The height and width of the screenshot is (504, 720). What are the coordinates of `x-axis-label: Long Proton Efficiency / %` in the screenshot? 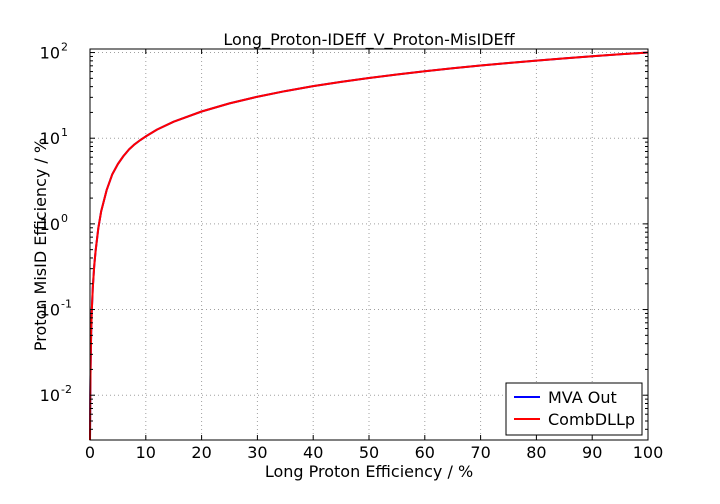 It's located at (369, 471).